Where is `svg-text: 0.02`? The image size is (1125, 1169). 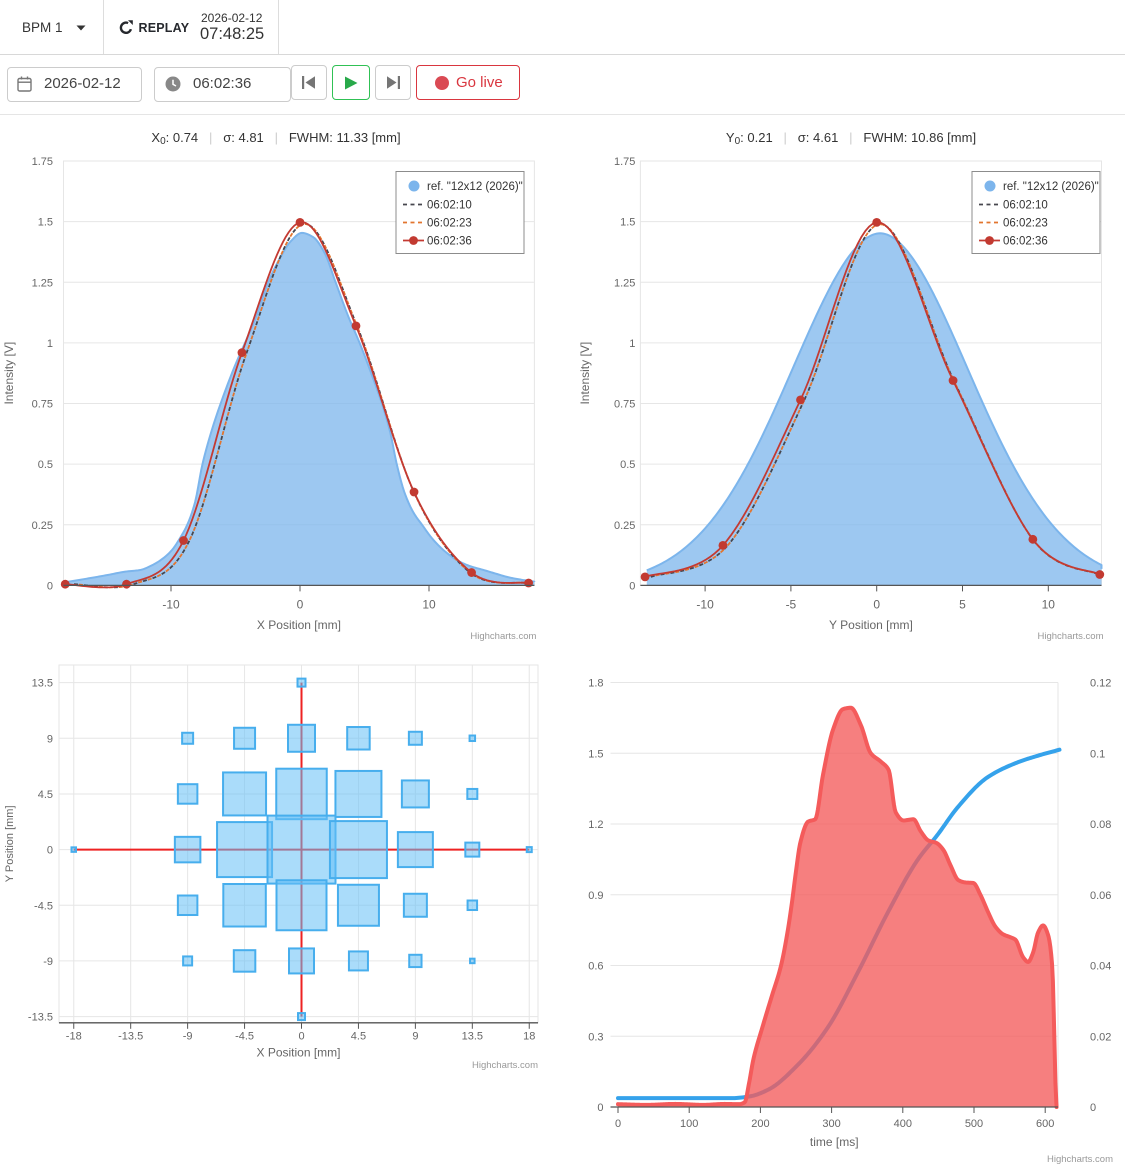
svg-text: 0.02 is located at coordinates (1100, 1037).